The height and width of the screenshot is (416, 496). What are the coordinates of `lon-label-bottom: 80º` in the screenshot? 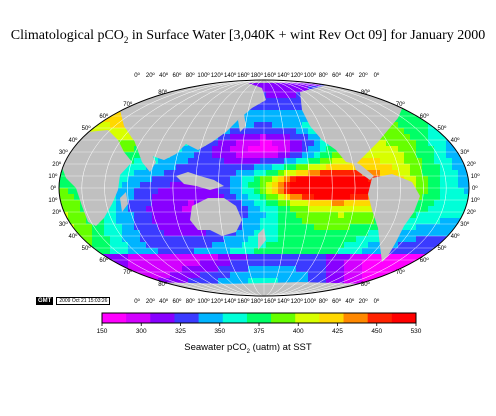 It's located at (191, 301).